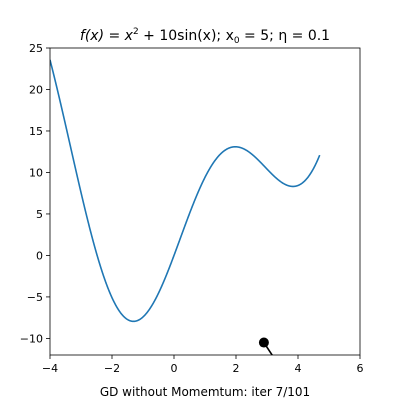 Image resolution: width=400 pixels, height=400 pixels. I want to click on x-tick-label: 6, so click(360, 368).